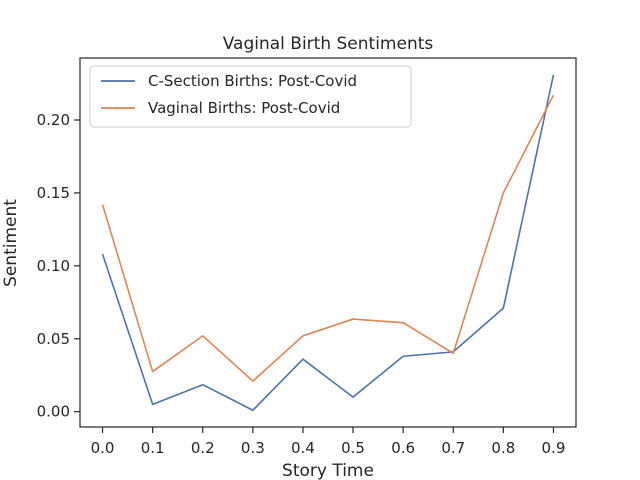  Describe the element at coordinates (353, 448) in the screenshot. I see `x-tick-label: 0.5` at that location.